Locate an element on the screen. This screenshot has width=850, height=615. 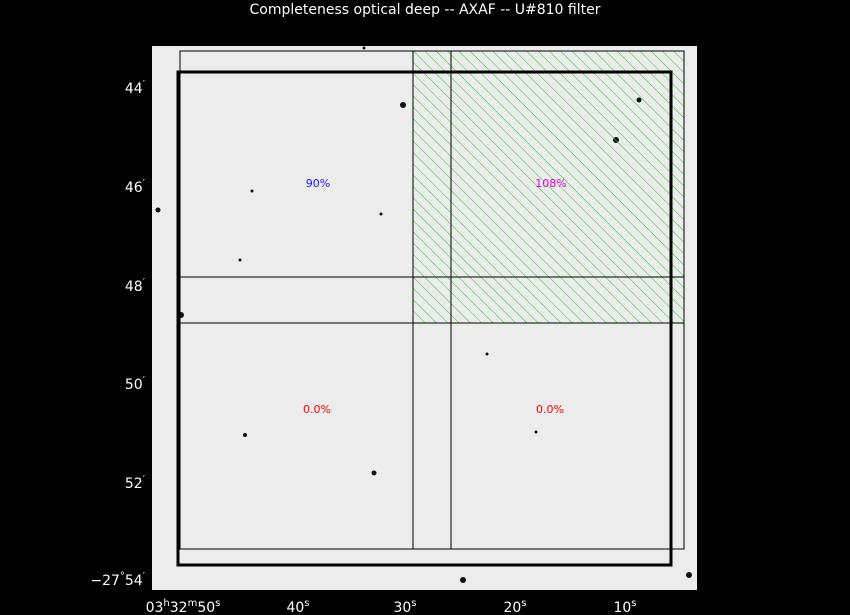
label-number: 44 is located at coordinates (134, 89).